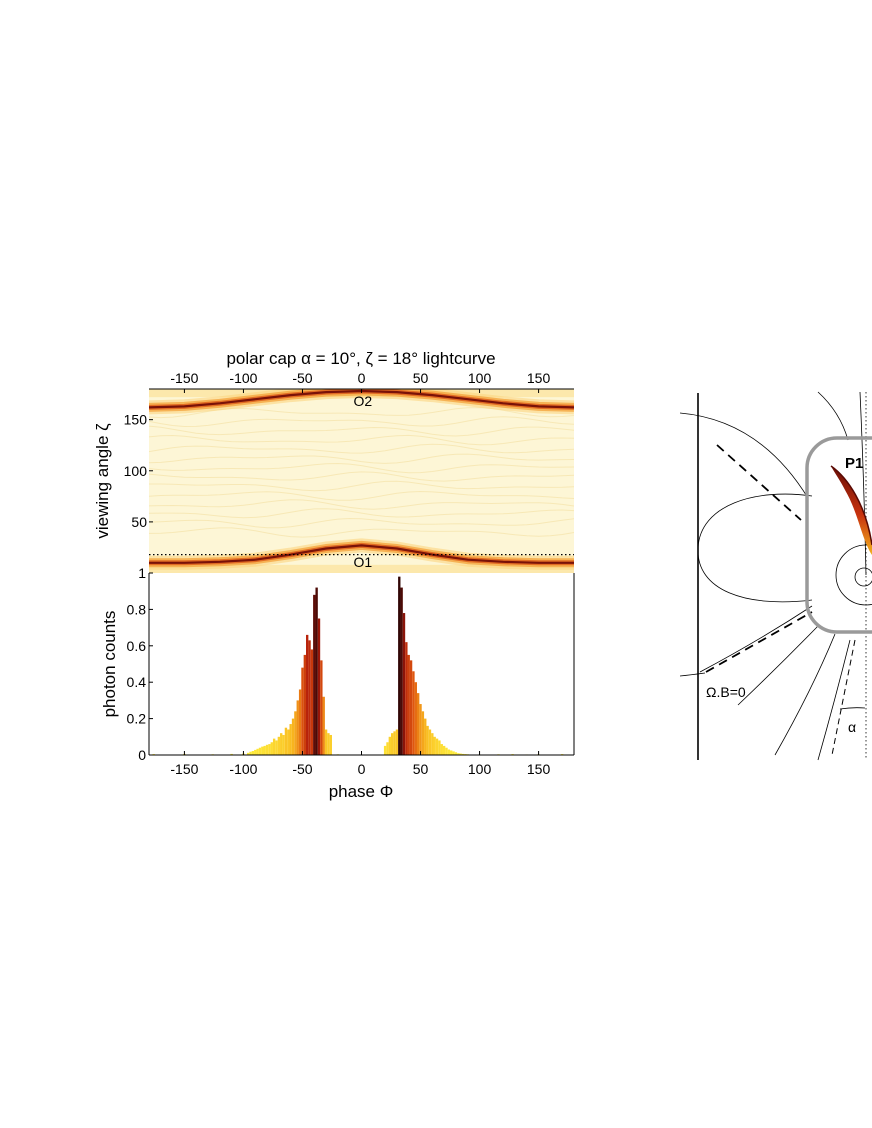 Image resolution: width=872 pixels, height=1128 pixels. What do you see at coordinates (863, 577) in the screenshot?
I see `star-circle` at bounding box center [863, 577].